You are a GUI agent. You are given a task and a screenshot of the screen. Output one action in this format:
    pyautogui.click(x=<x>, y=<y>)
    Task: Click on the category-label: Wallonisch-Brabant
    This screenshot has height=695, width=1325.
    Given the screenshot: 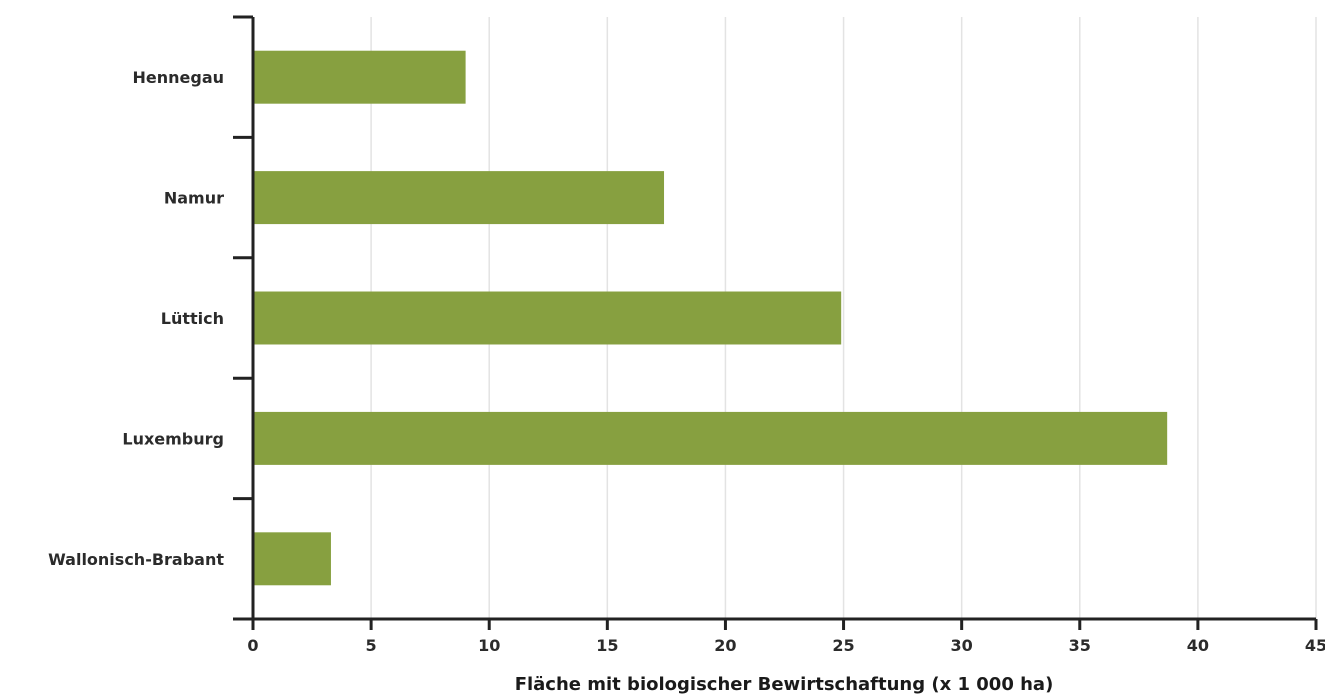 What is the action you would take?
    pyautogui.click(x=136, y=559)
    